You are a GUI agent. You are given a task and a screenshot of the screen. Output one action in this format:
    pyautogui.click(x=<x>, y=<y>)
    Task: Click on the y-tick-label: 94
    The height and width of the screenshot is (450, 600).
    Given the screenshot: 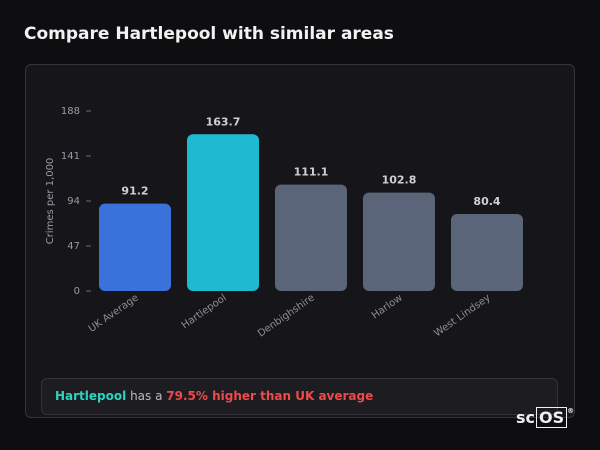 What is the action you would take?
    pyautogui.click(x=73, y=201)
    